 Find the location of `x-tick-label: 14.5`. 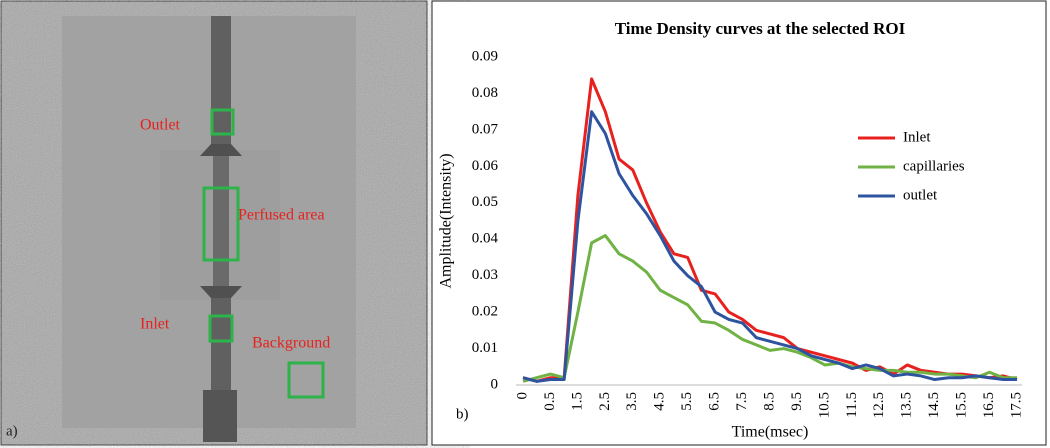

x-tick-label: 14.5 is located at coordinates (934, 405).